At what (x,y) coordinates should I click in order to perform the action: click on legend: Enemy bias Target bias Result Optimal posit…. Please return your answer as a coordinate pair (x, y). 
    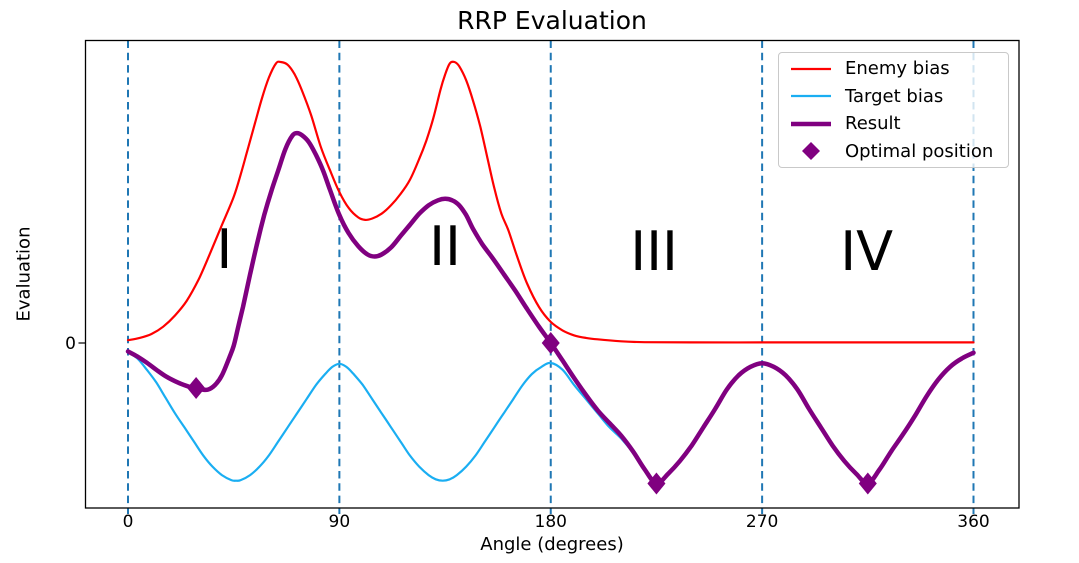
    Looking at the image, I should click on (893, 110).